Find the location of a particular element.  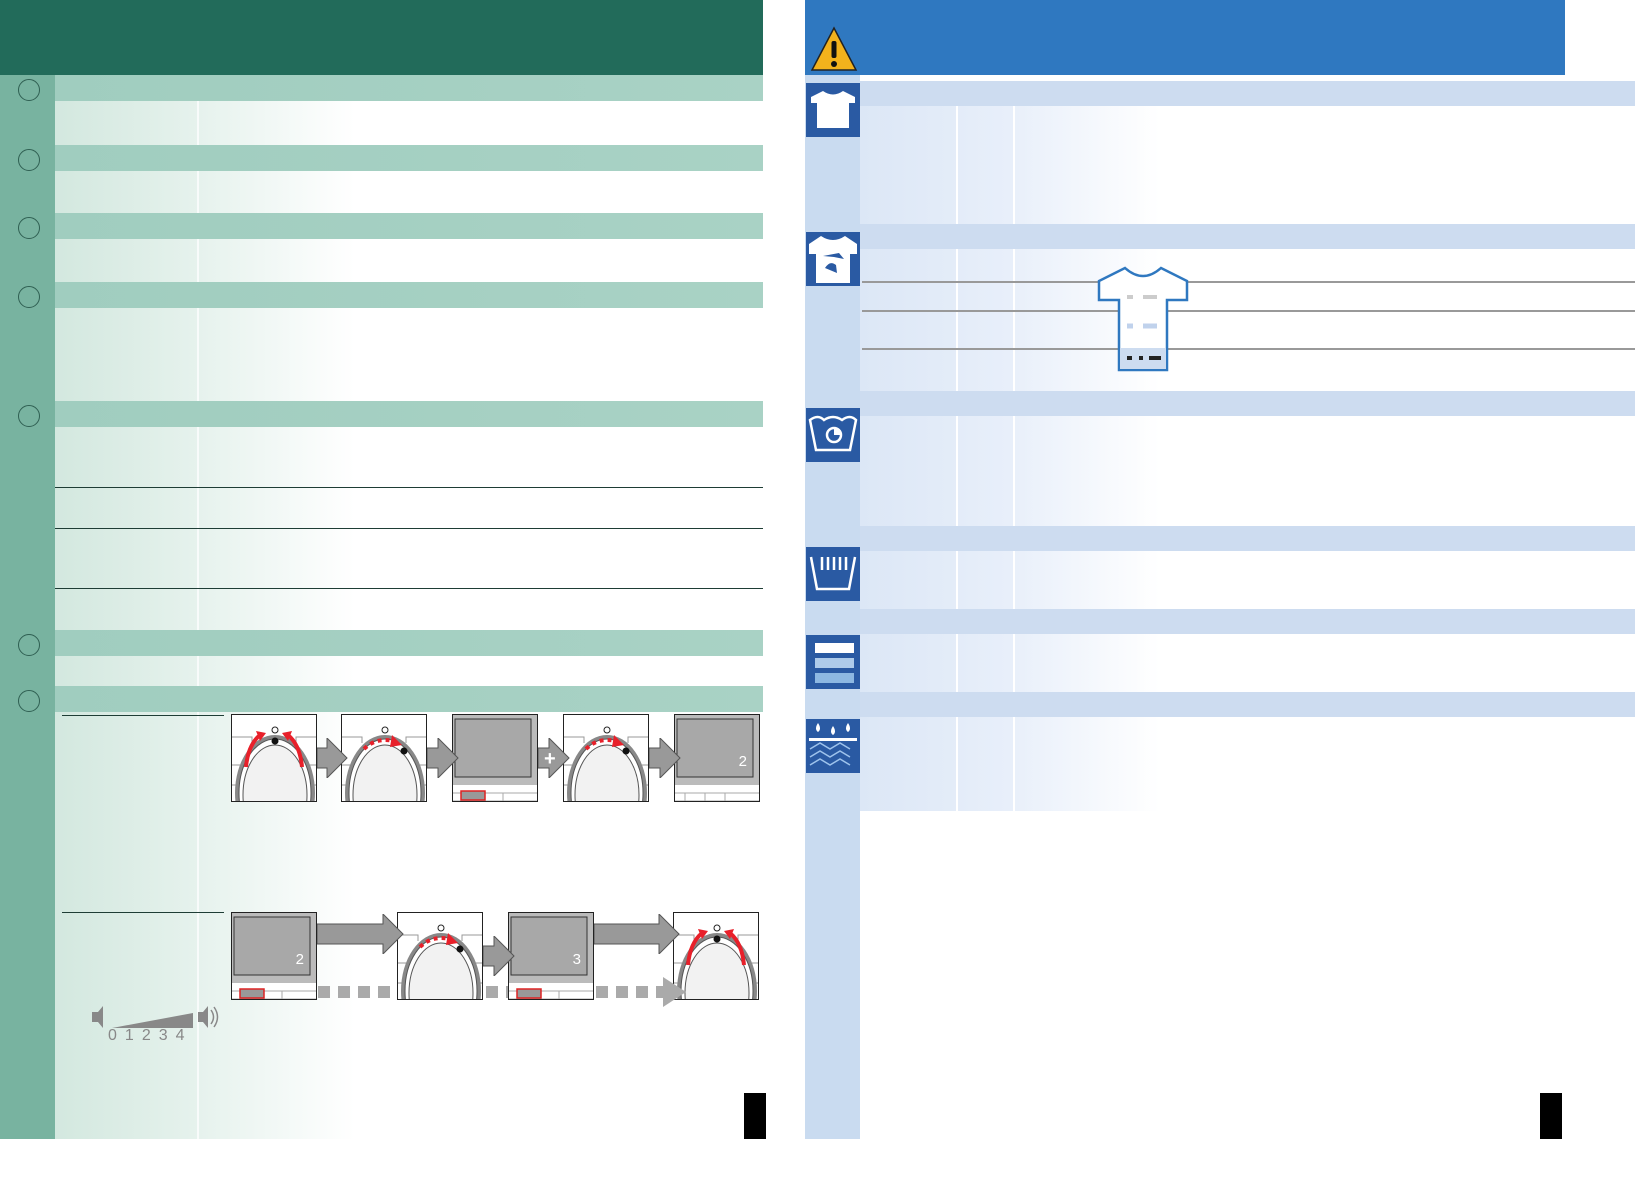

right-content-gradient is located at coordinates (1010, 446).